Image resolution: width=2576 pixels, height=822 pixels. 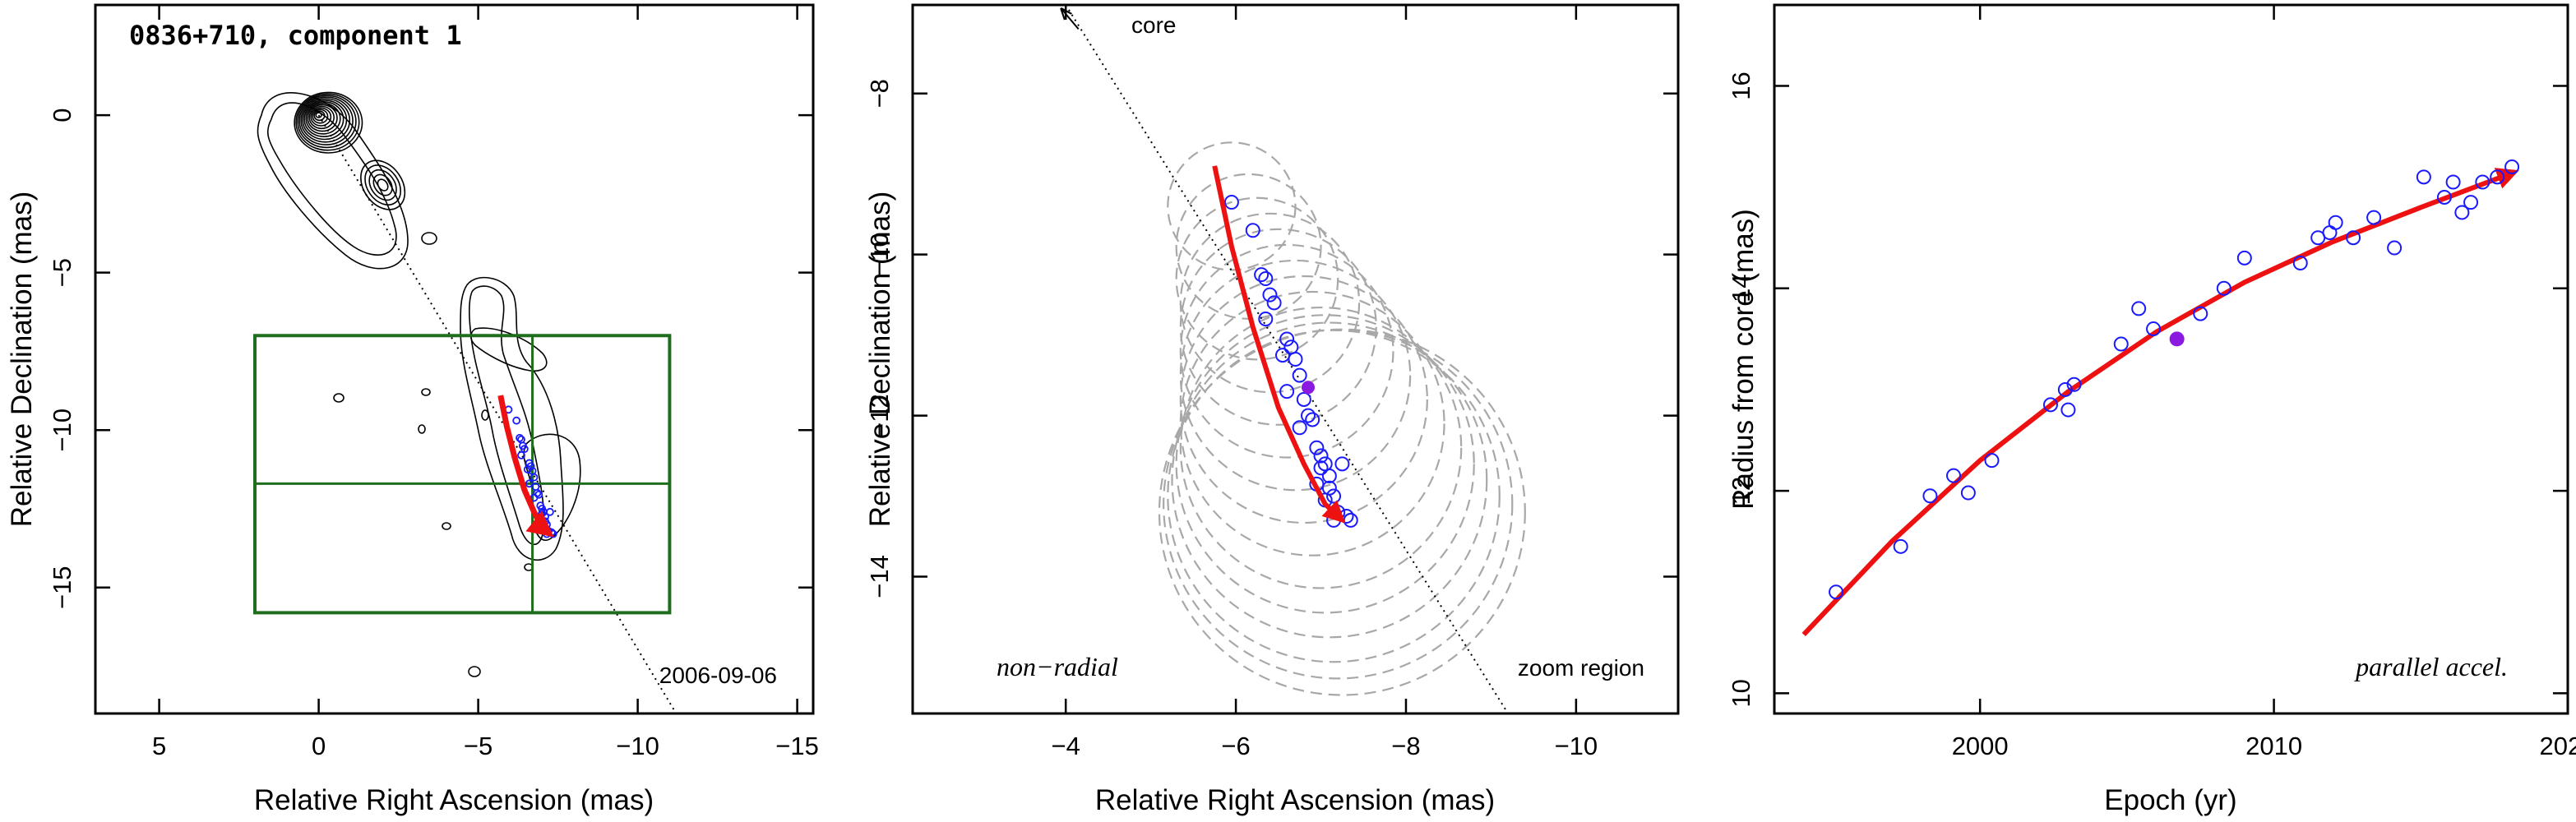 I want to click on x-tick-label: −5, so click(x=478, y=746).